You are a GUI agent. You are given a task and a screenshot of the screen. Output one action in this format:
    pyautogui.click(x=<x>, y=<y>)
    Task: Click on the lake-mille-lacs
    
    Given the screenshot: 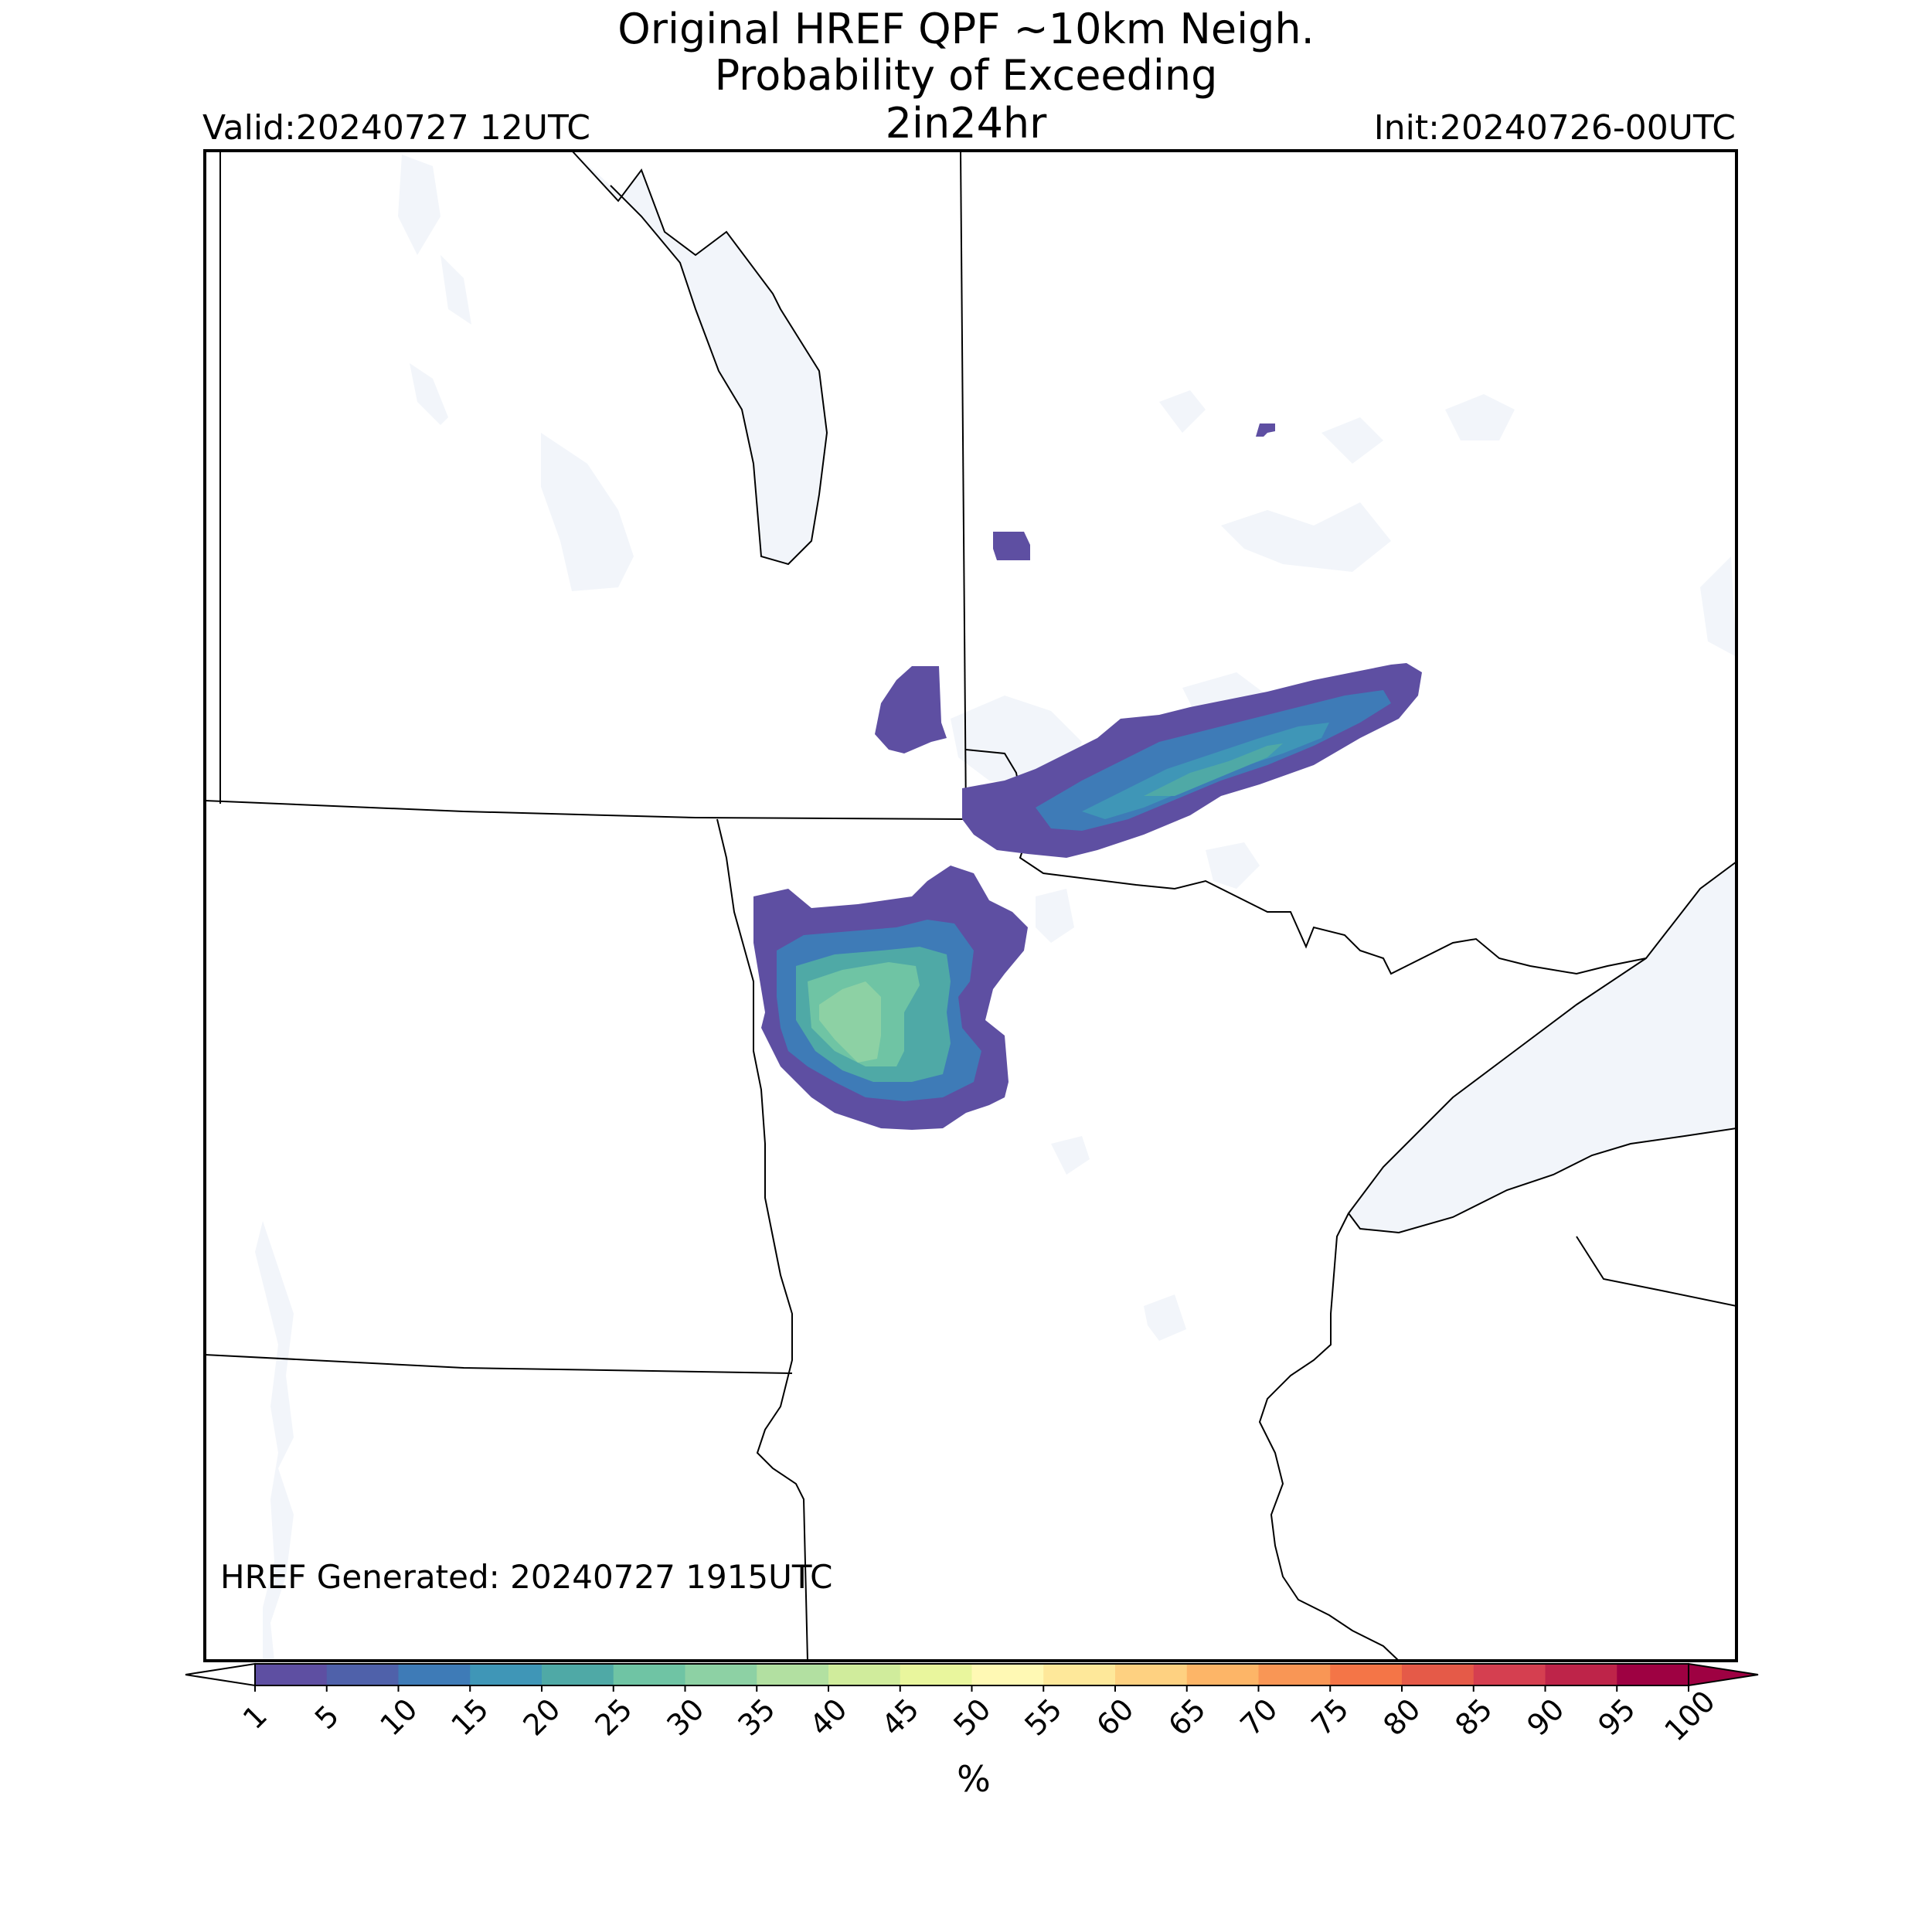 What is the action you would take?
    pyautogui.click(x=1165, y=1318)
    